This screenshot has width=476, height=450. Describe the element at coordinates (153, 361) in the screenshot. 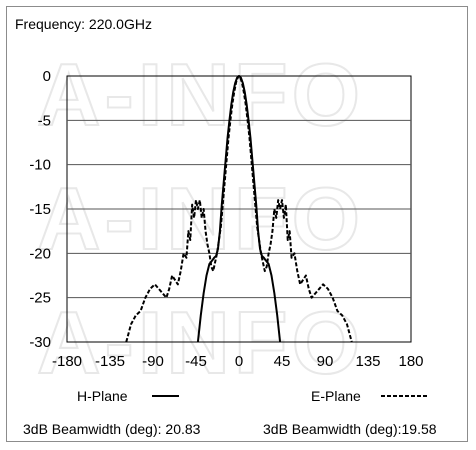

I see `x-tick-label: -90` at that location.